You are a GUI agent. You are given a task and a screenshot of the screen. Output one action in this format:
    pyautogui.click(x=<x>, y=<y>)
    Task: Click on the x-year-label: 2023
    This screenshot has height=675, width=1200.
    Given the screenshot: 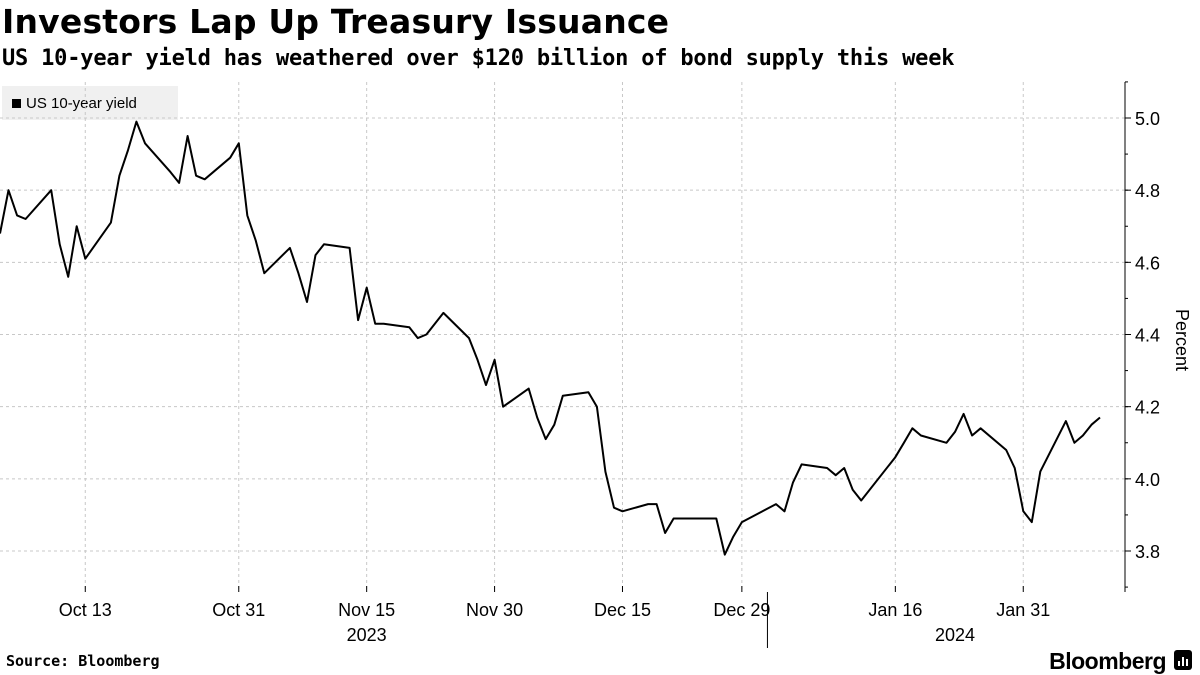 What is the action you would take?
    pyautogui.click(x=367, y=635)
    